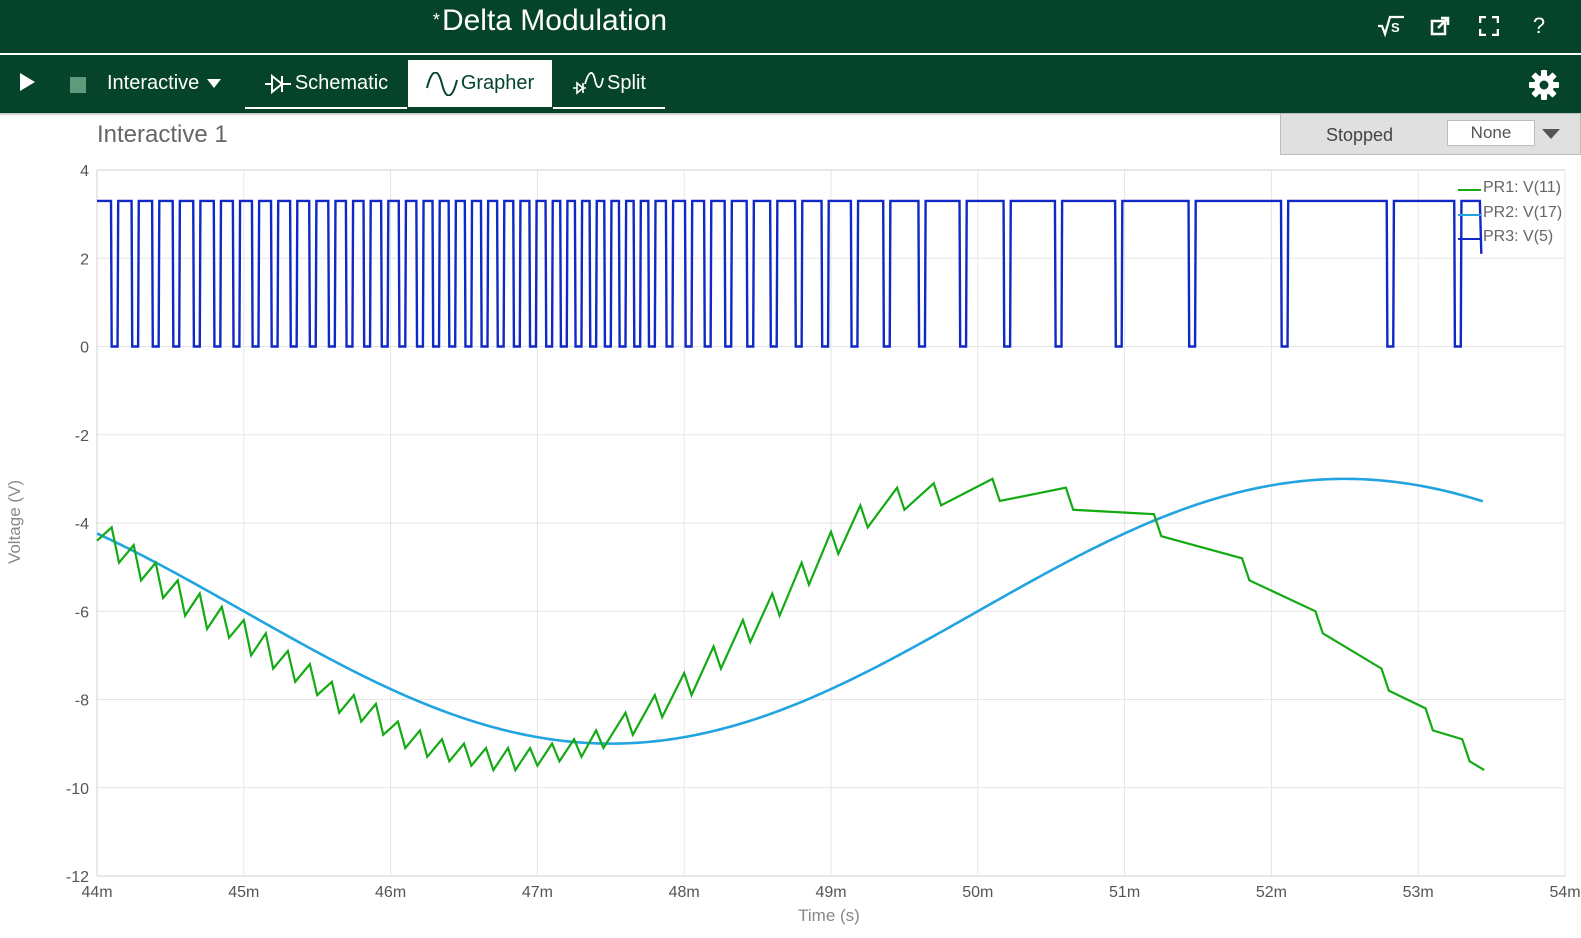  What do you see at coordinates (27, 82) in the screenshot?
I see `play-icon` at bounding box center [27, 82].